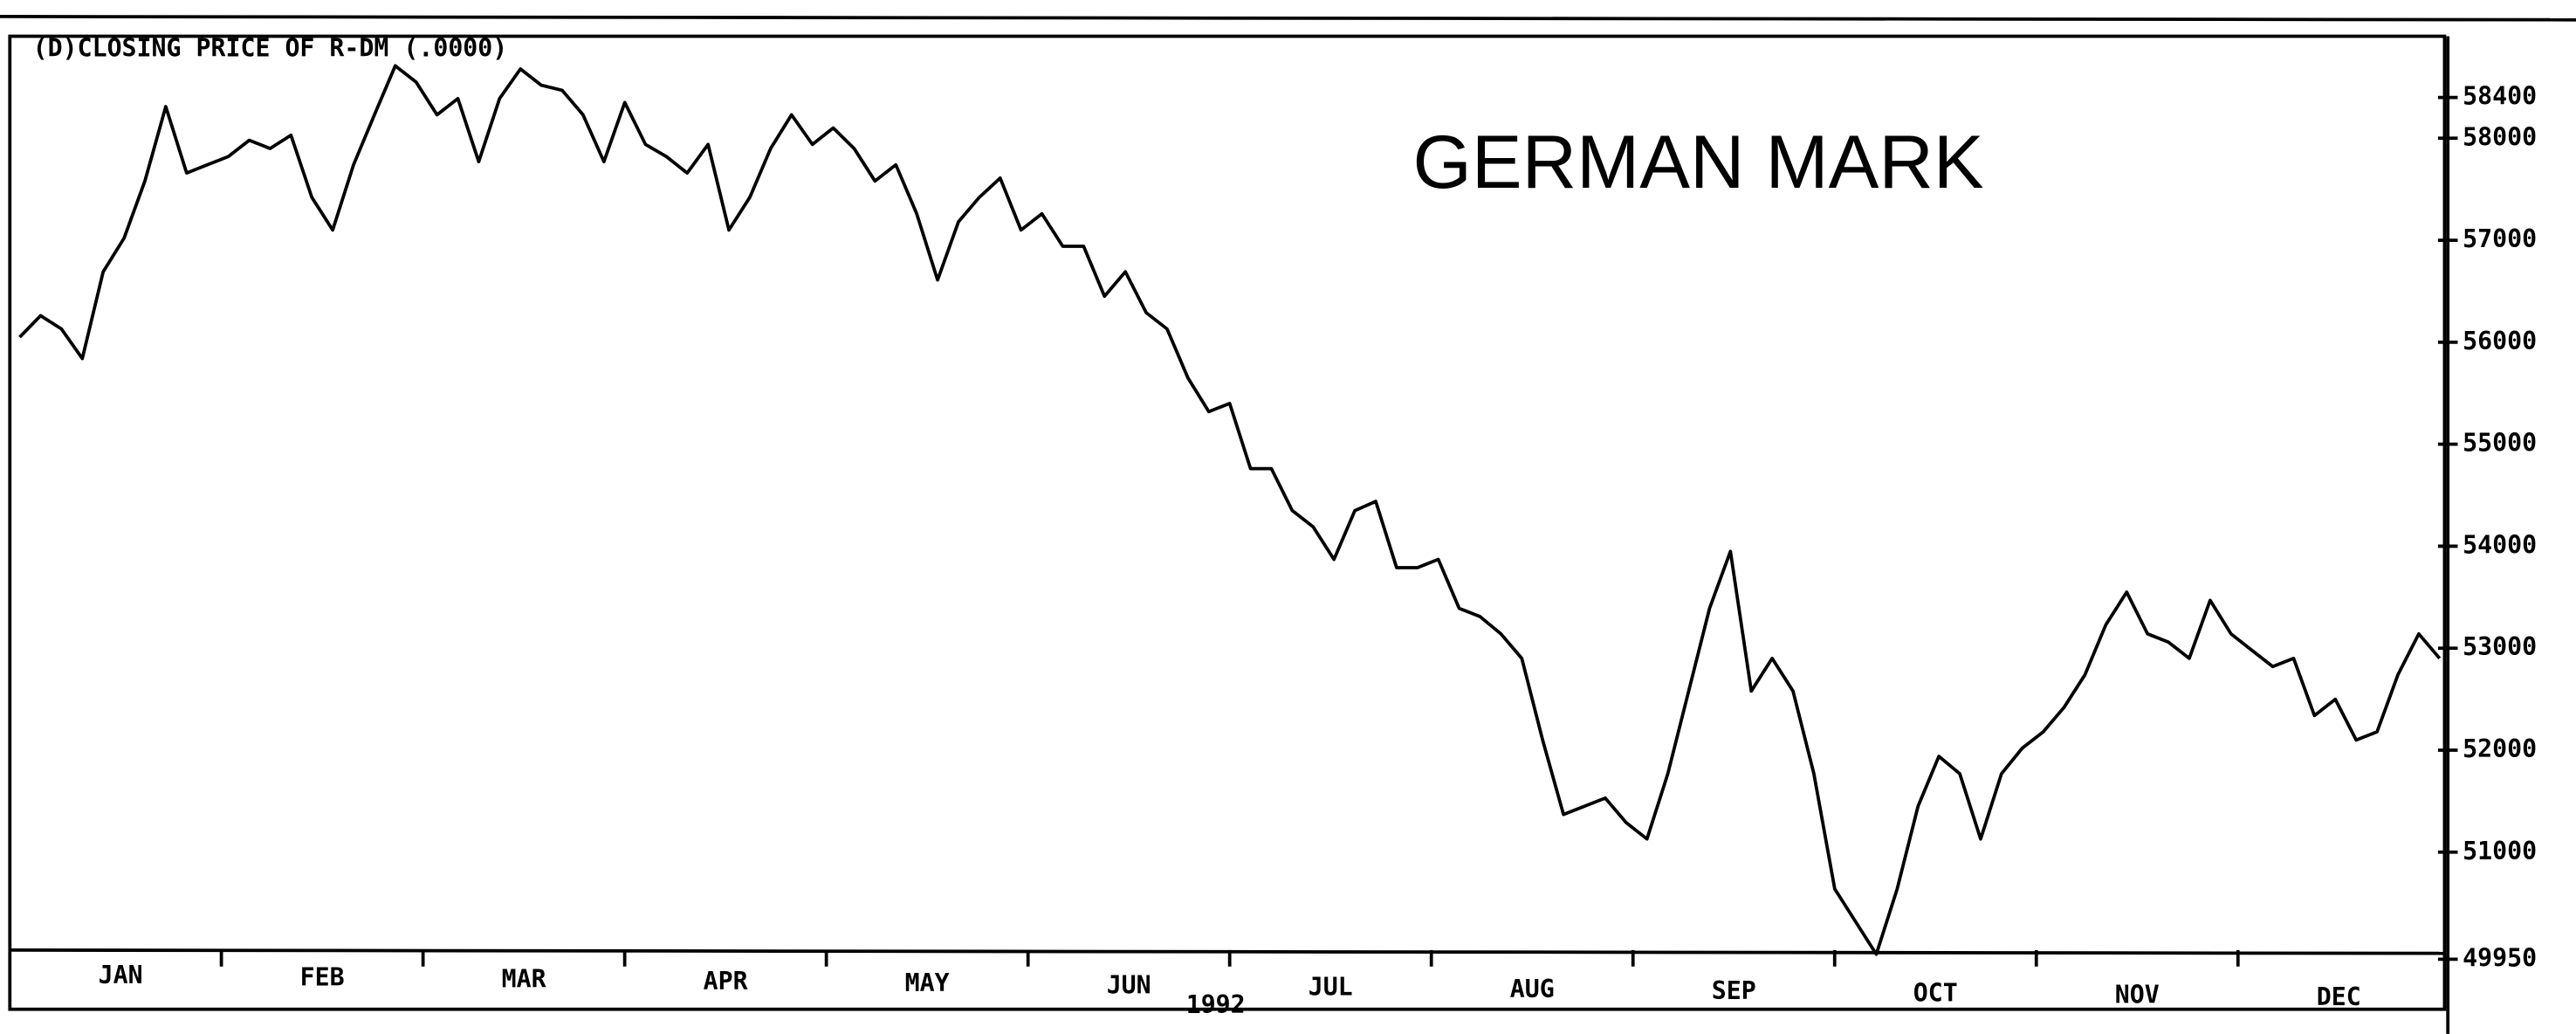  Describe the element at coordinates (1288, 18) in the screenshot. I see `top-rule` at that location.